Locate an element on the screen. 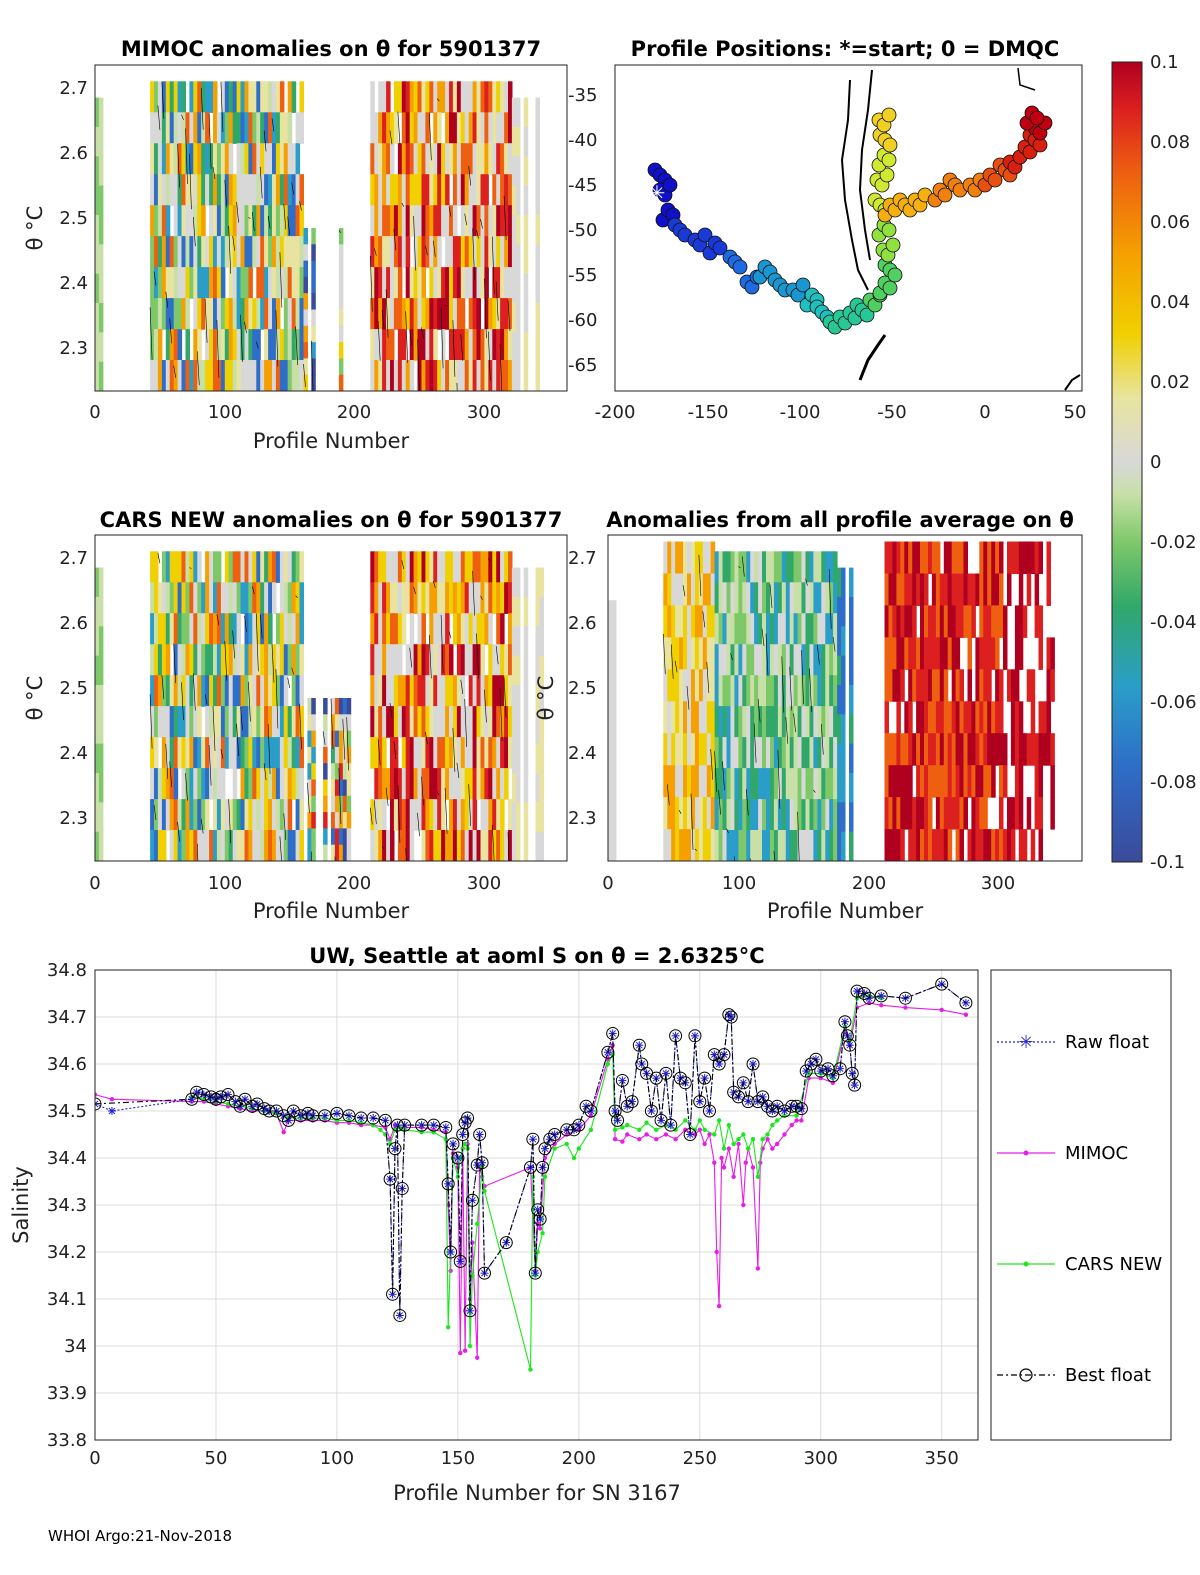  mimoc-ytick-label: 2.4 is located at coordinates (73, 283).